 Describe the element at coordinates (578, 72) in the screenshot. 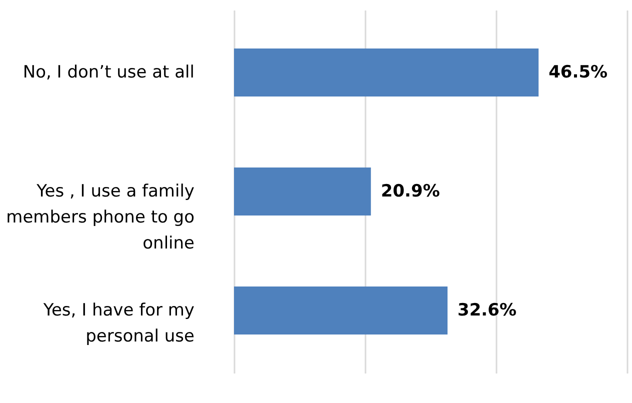

I see `data-label: 46.5%` at that location.